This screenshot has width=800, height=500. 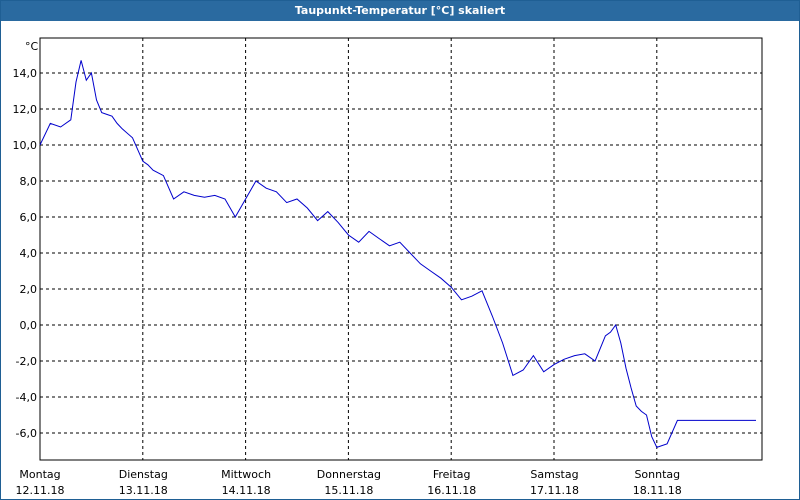 I want to click on y-tick-labels: 14,0 12,0 10,0 8,0 6,0 4,0 2,0 0,0 -2,0 -4,0 -6,0, so click(x=25, y=253).